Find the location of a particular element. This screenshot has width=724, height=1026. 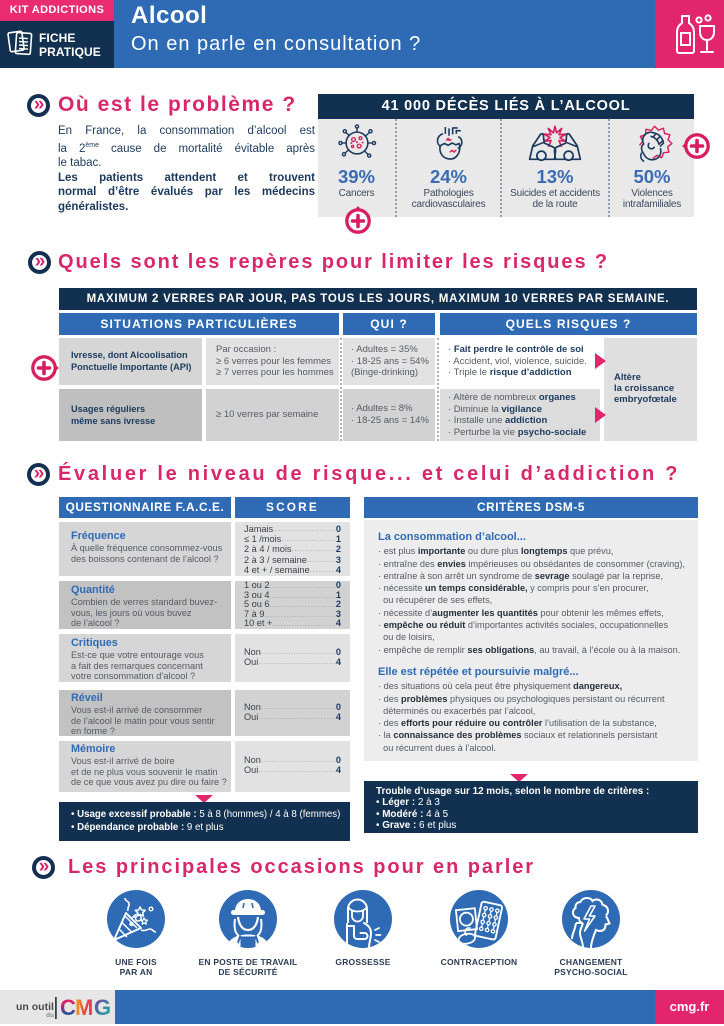

svg-text: M is located at coordinates (84, 1007).